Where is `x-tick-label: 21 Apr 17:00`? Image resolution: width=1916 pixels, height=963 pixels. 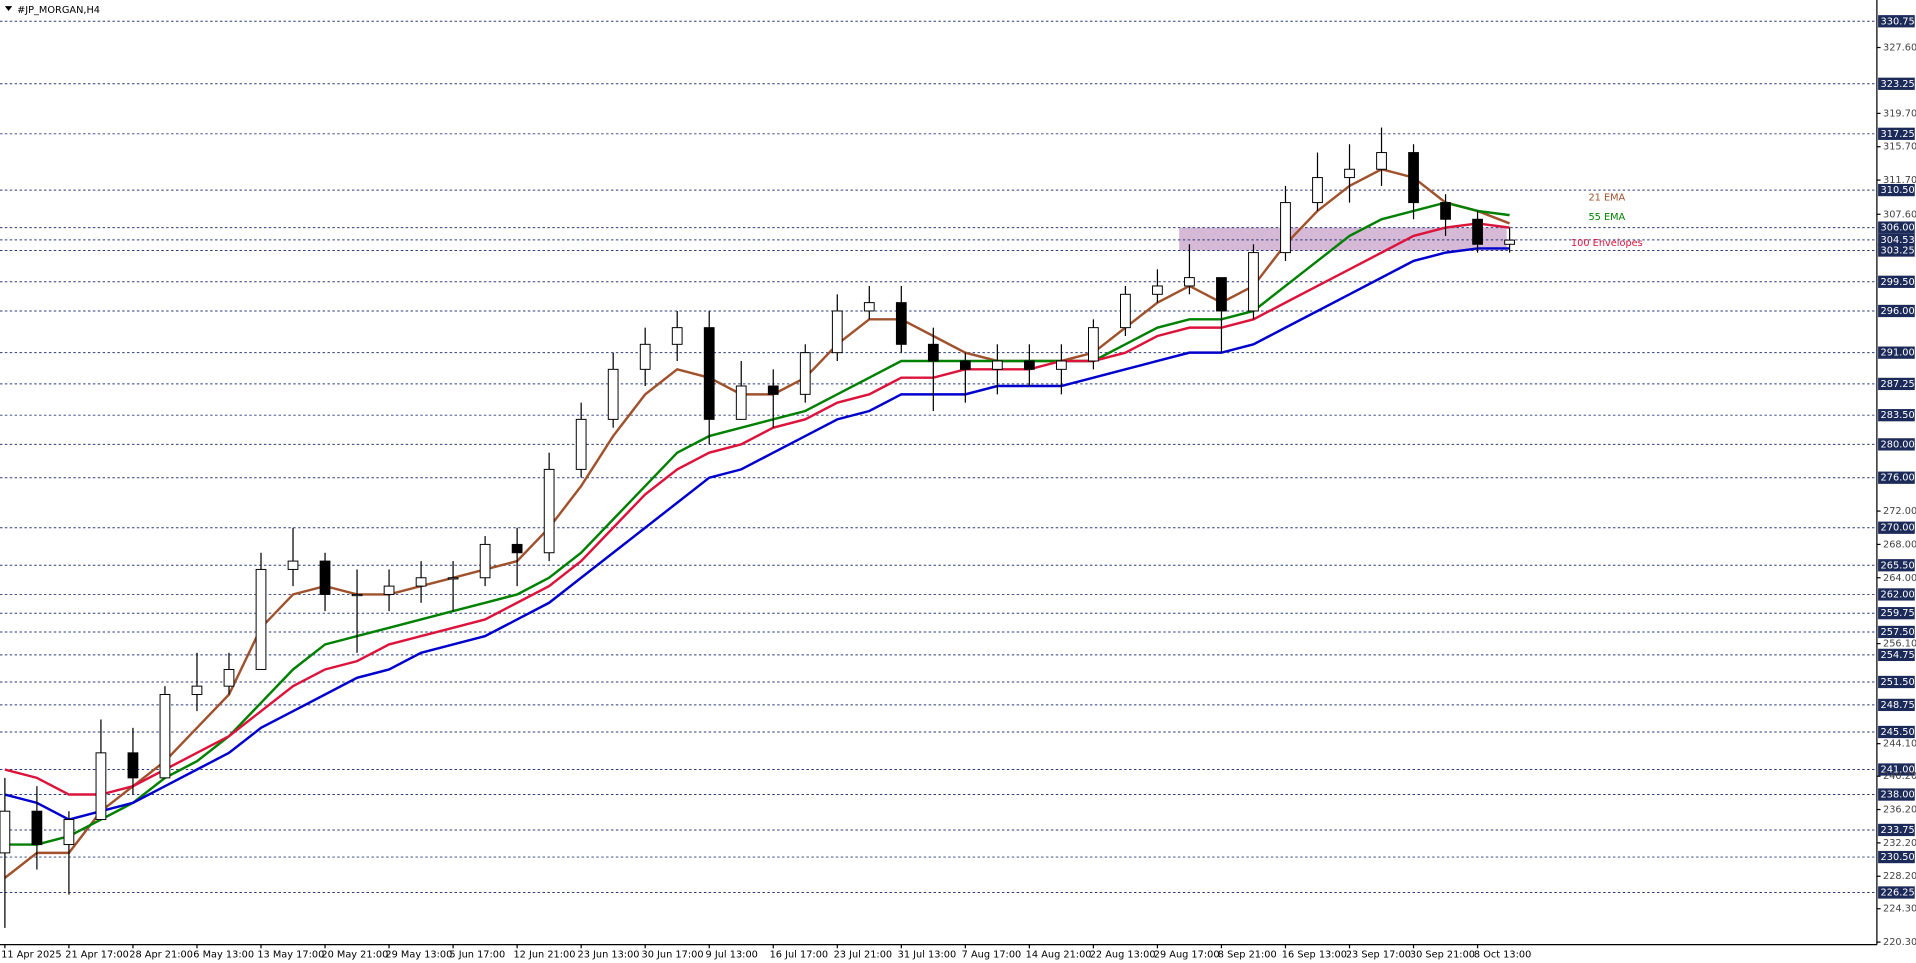
x-tick-label: 21 Apr 17:00 is located at coordinates (97, 954).